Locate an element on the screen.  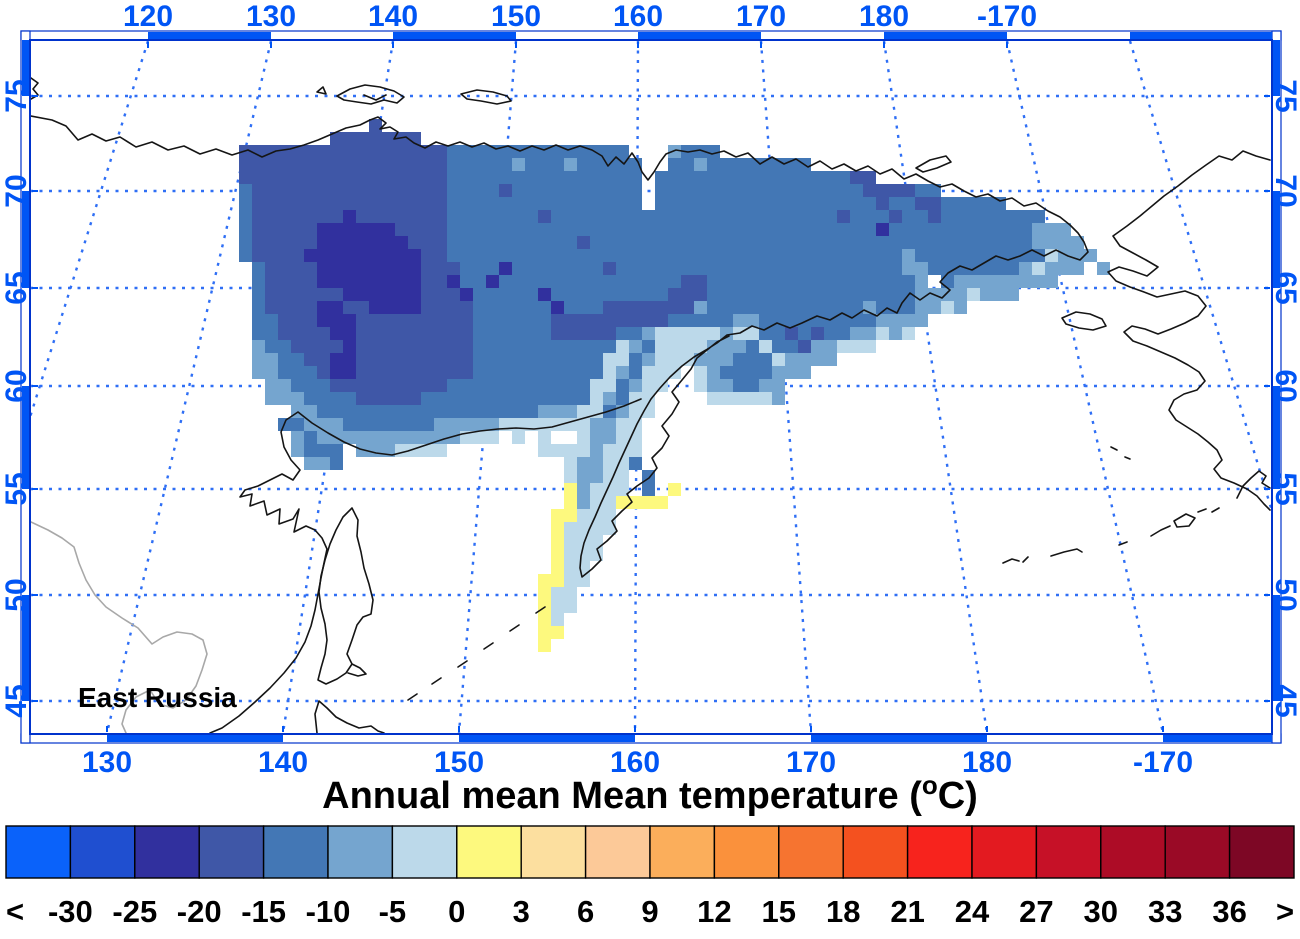
coastline-hokkaido is located at coordinates (349, 716).